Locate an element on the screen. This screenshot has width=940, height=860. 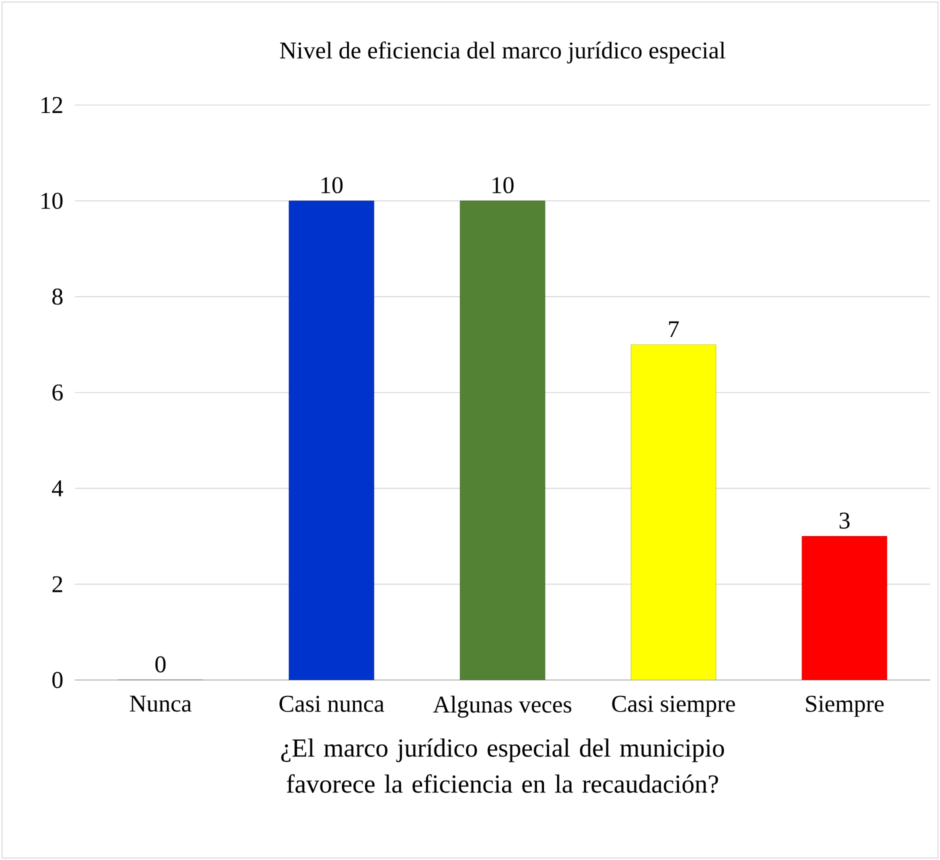
y-tick-label: 8 is located at coordinates (57, 296).